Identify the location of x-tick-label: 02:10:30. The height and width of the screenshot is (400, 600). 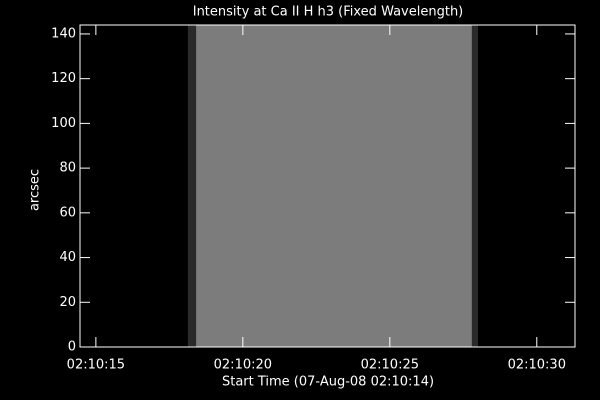
(537, 365).